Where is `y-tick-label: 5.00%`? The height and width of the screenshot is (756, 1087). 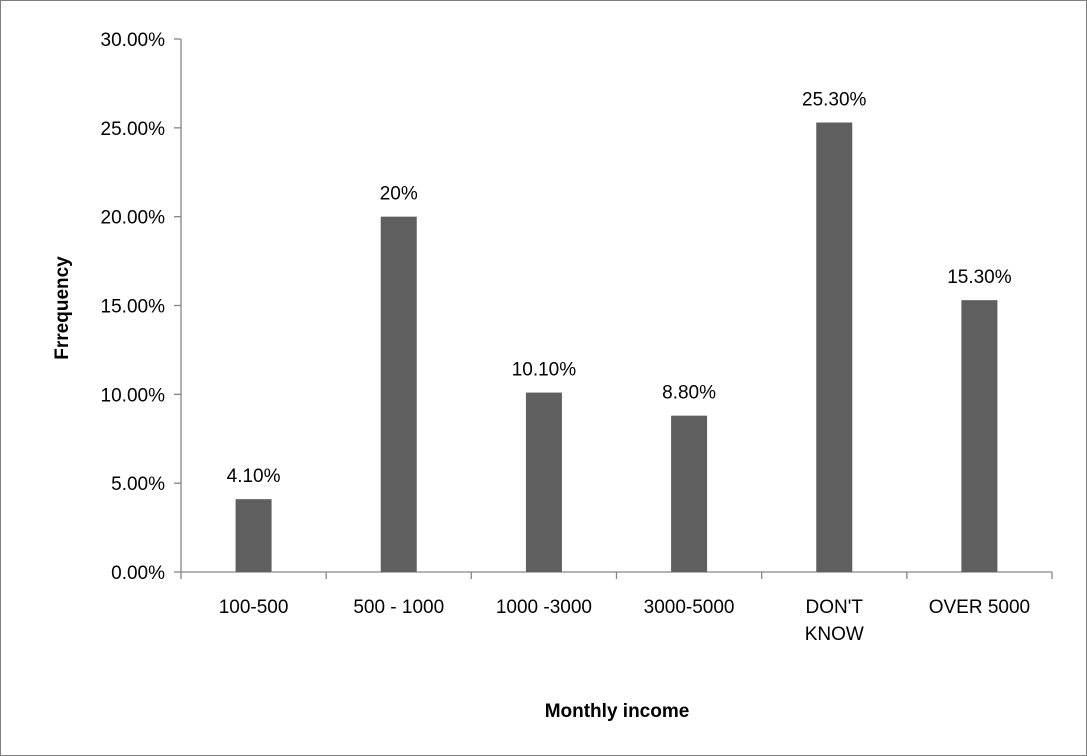
y-tick-label: 5.00% is located at coordinates (138, 484).